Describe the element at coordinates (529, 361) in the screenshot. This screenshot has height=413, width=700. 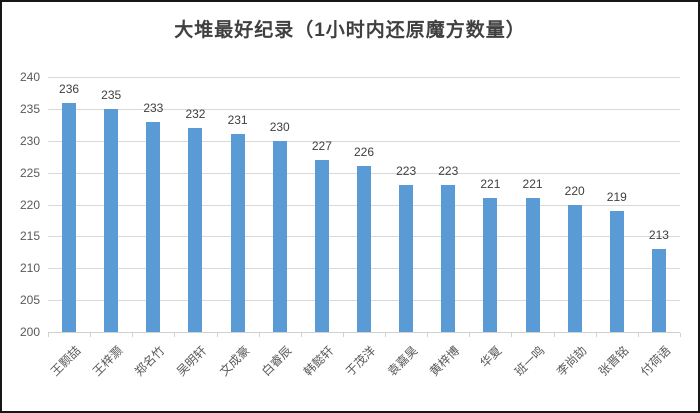
I see `x-axis-category-label: 班一鸣` at that location.